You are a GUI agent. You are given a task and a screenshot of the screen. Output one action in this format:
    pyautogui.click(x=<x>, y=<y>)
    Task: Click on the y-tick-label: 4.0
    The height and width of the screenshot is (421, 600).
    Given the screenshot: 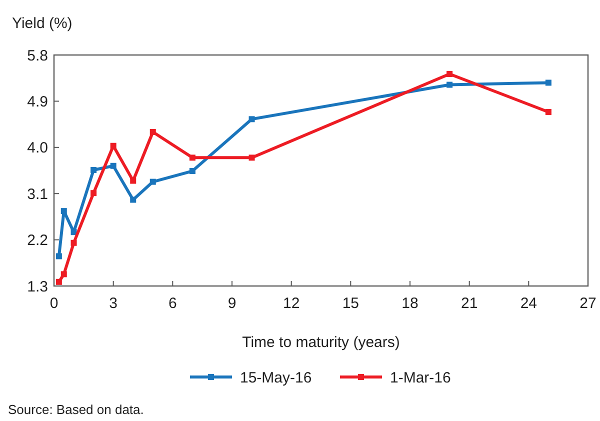 What is the action you would take?
    pyautogui.click(x=37, y=148)
    